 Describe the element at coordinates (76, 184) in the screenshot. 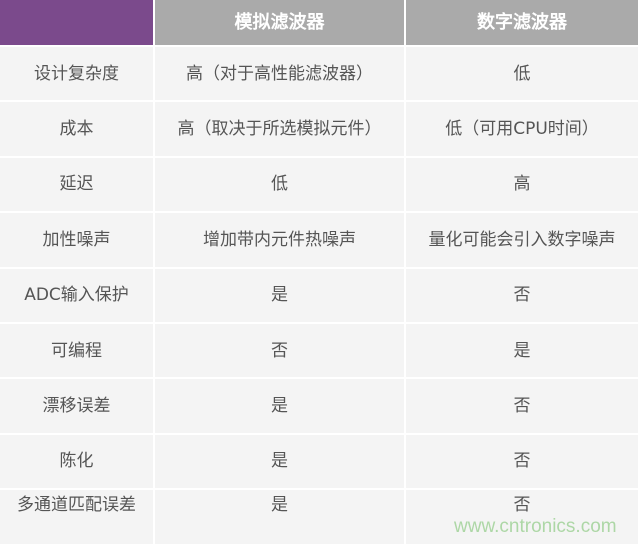

I see `row-label: 延迟` at that location.